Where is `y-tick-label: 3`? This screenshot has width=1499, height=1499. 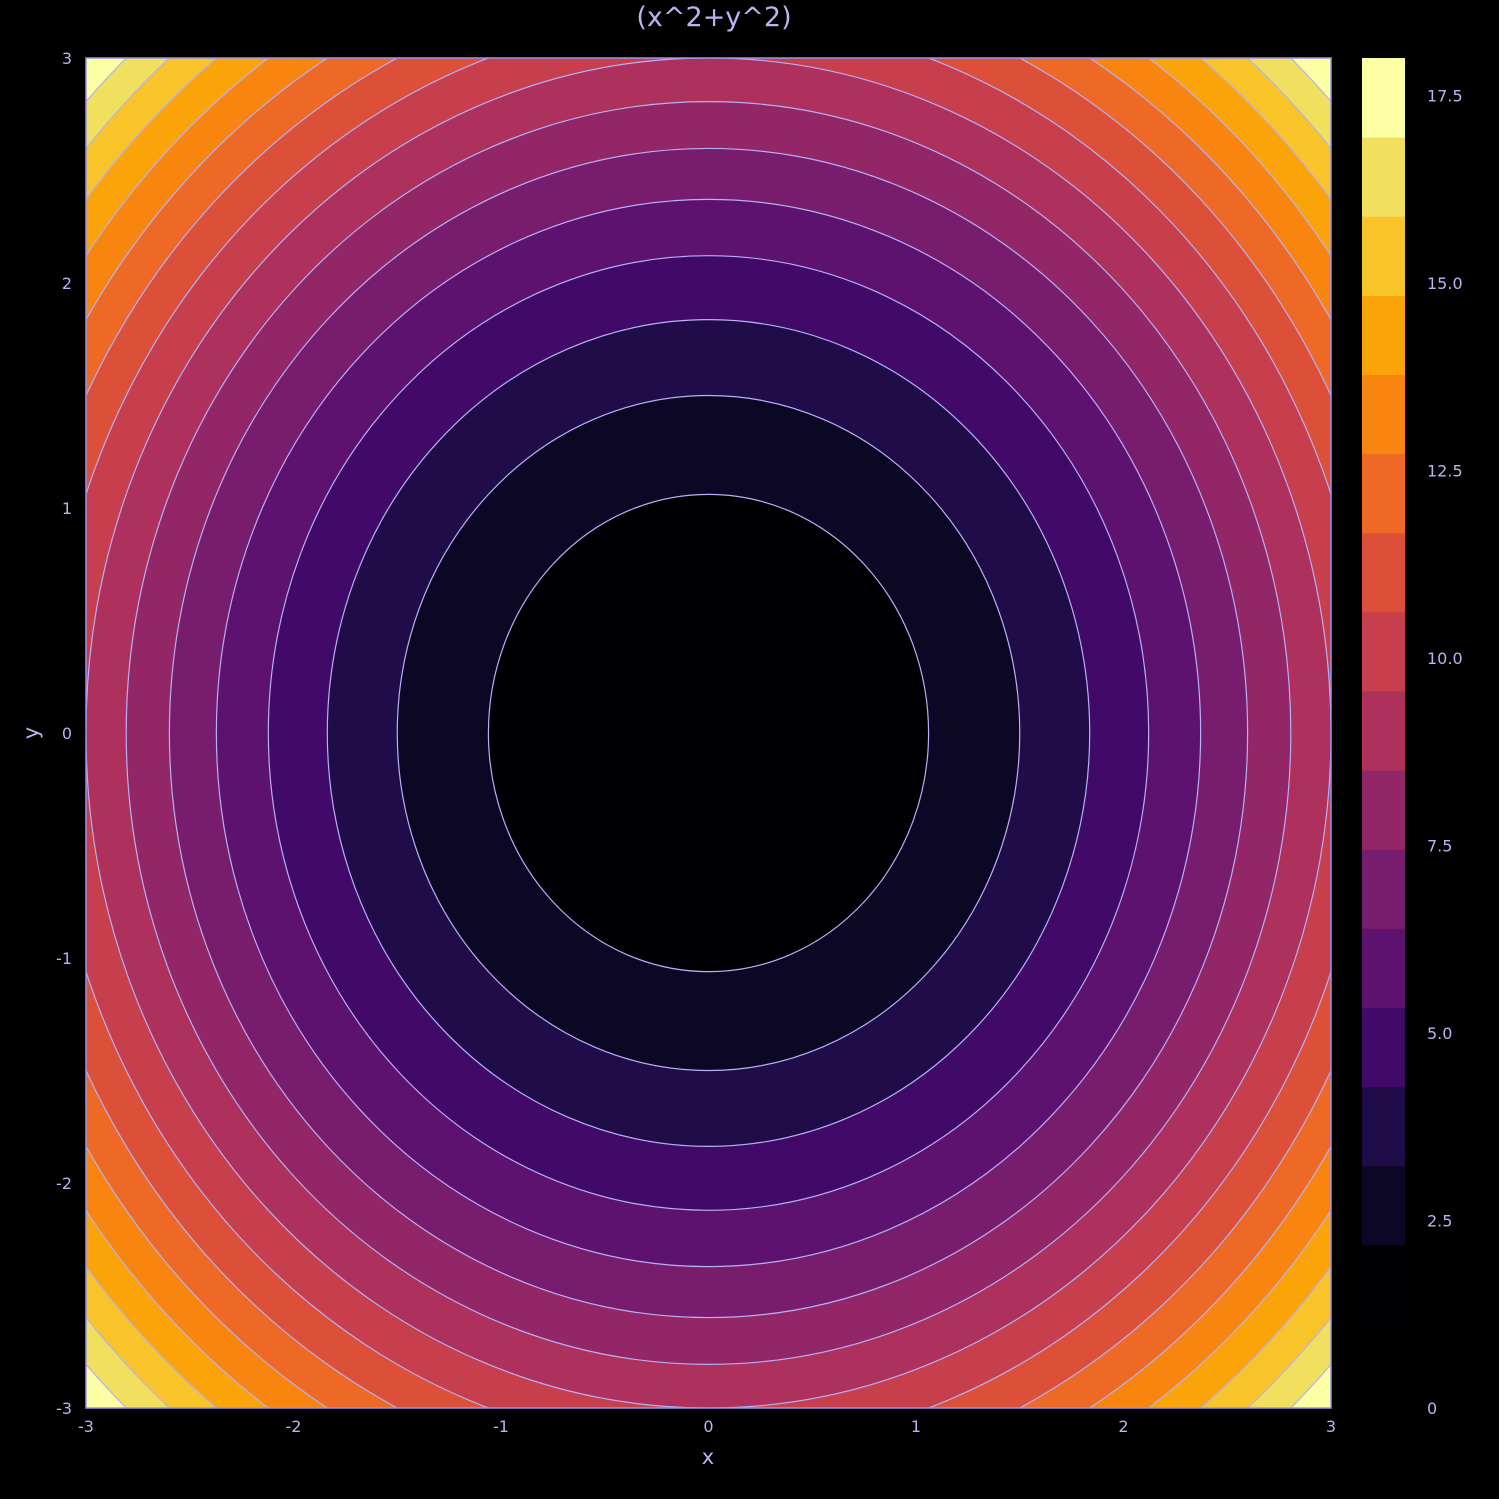 y-tick-label: 3 is located at coordinates (67, 58).